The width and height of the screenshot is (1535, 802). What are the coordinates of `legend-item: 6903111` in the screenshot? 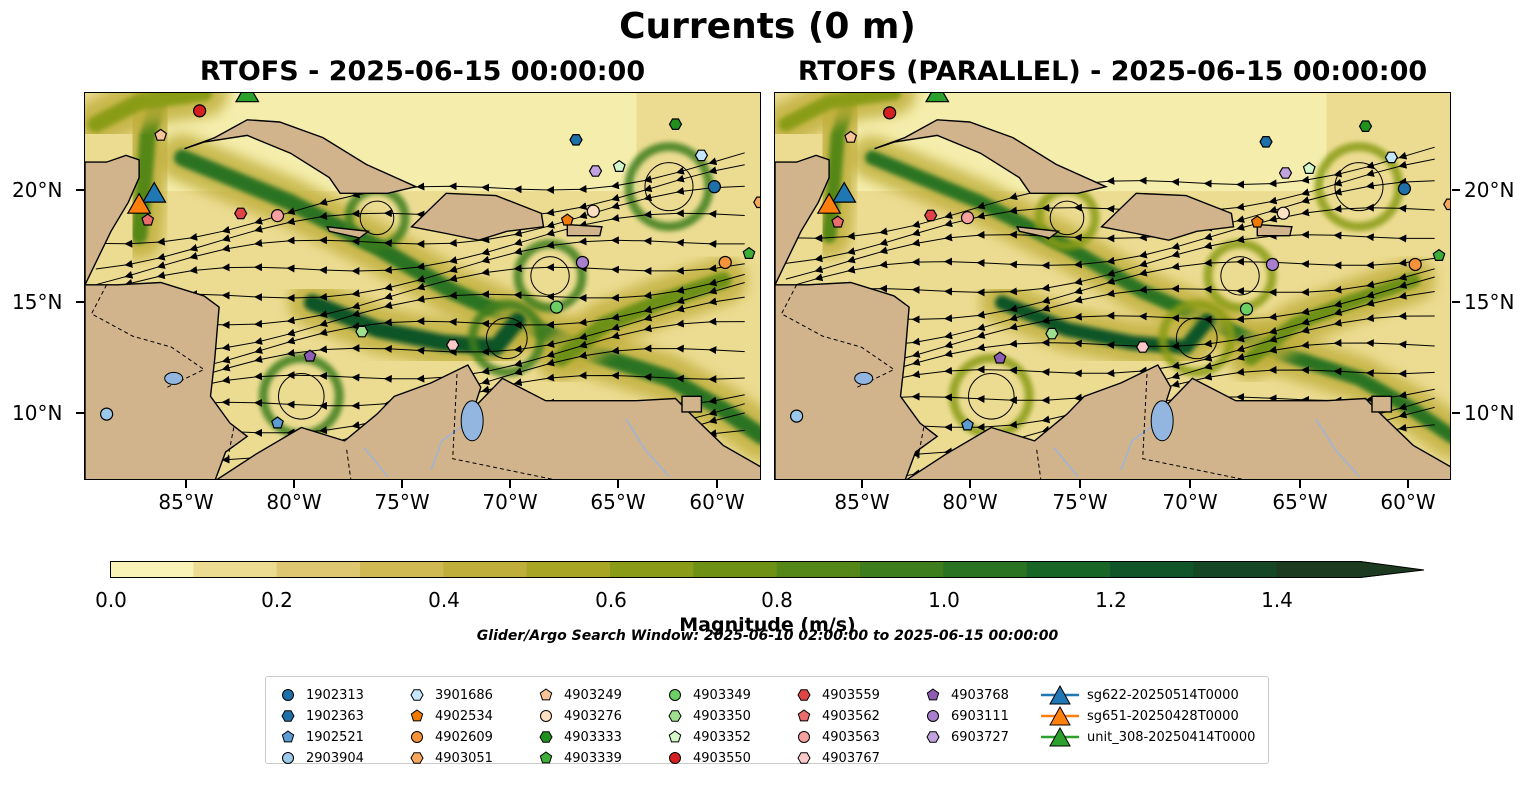 It's located at (966, 716).